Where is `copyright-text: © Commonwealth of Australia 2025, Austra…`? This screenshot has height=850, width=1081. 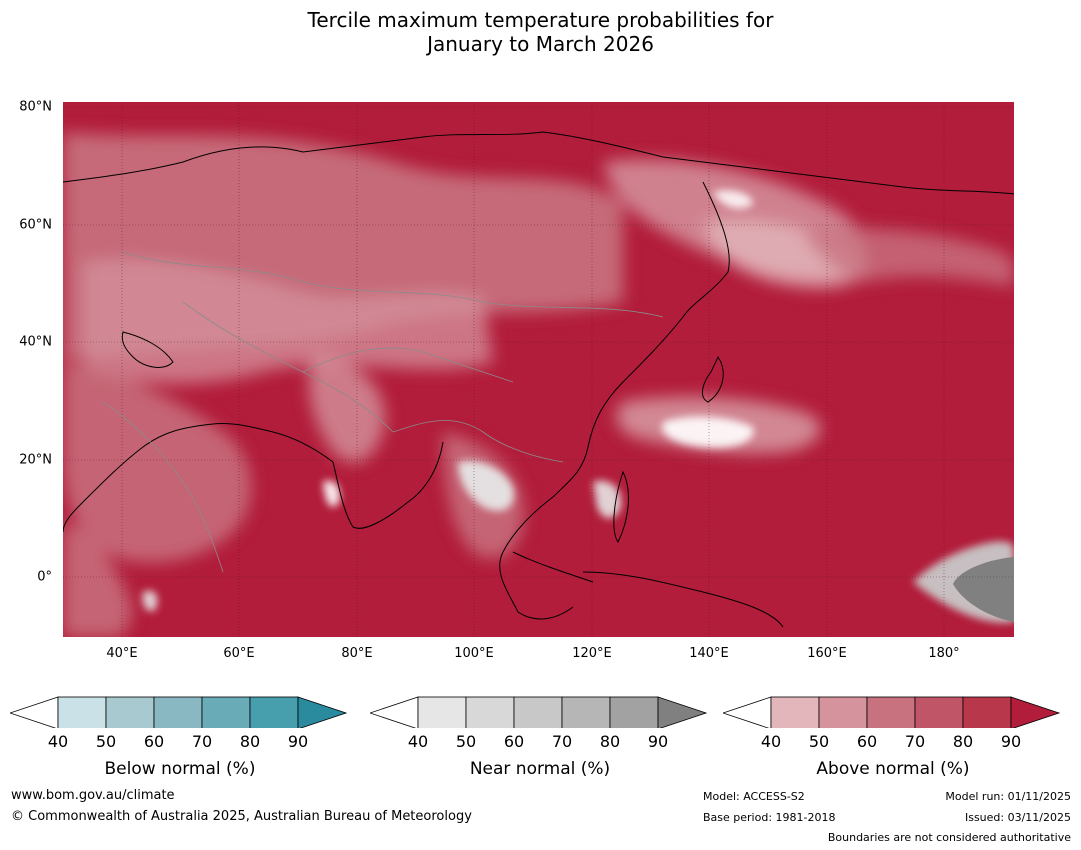 copyright-text: © Commonwealth of Australia 2025, Austra… is located at coordinates (241, 816).